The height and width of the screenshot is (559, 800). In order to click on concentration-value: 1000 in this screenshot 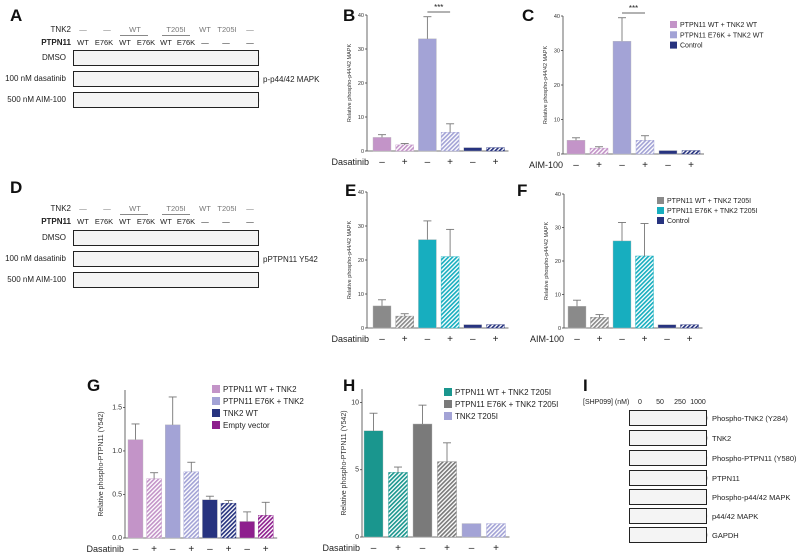, I will do `click(698, 402)`.